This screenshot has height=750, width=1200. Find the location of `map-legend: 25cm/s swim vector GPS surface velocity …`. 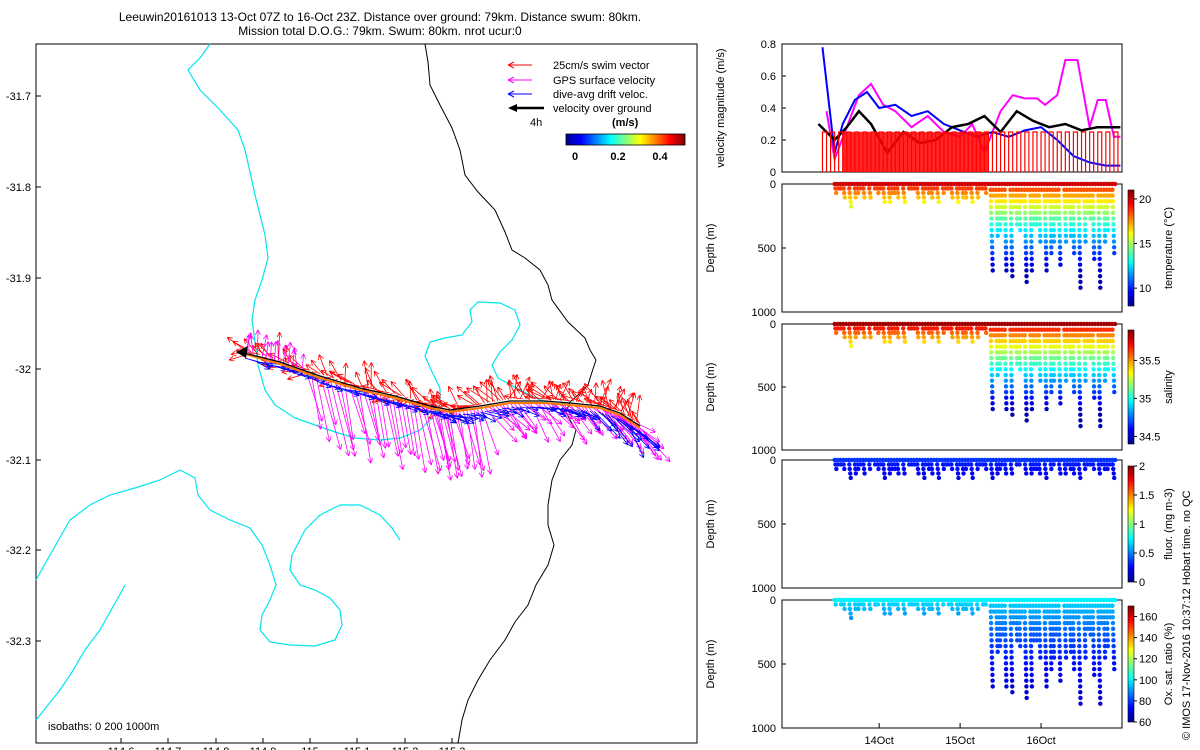

map-legend: 25cm/s swim vector GPS surface velocity … is located at coordinates (596, 111).